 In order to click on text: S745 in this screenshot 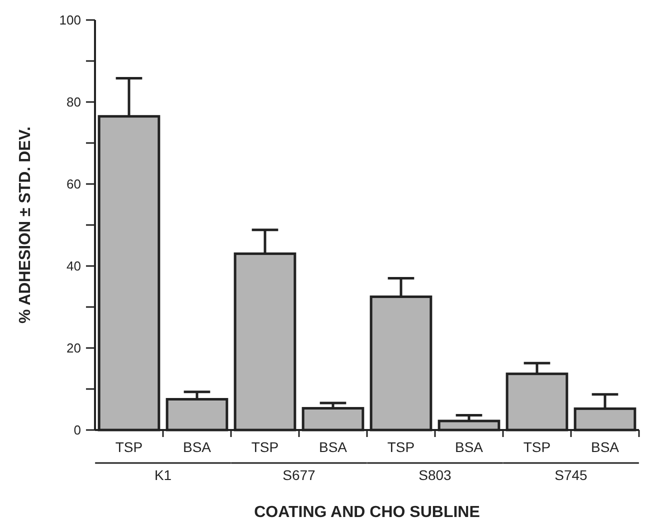, I will do `click(571, 475)`.